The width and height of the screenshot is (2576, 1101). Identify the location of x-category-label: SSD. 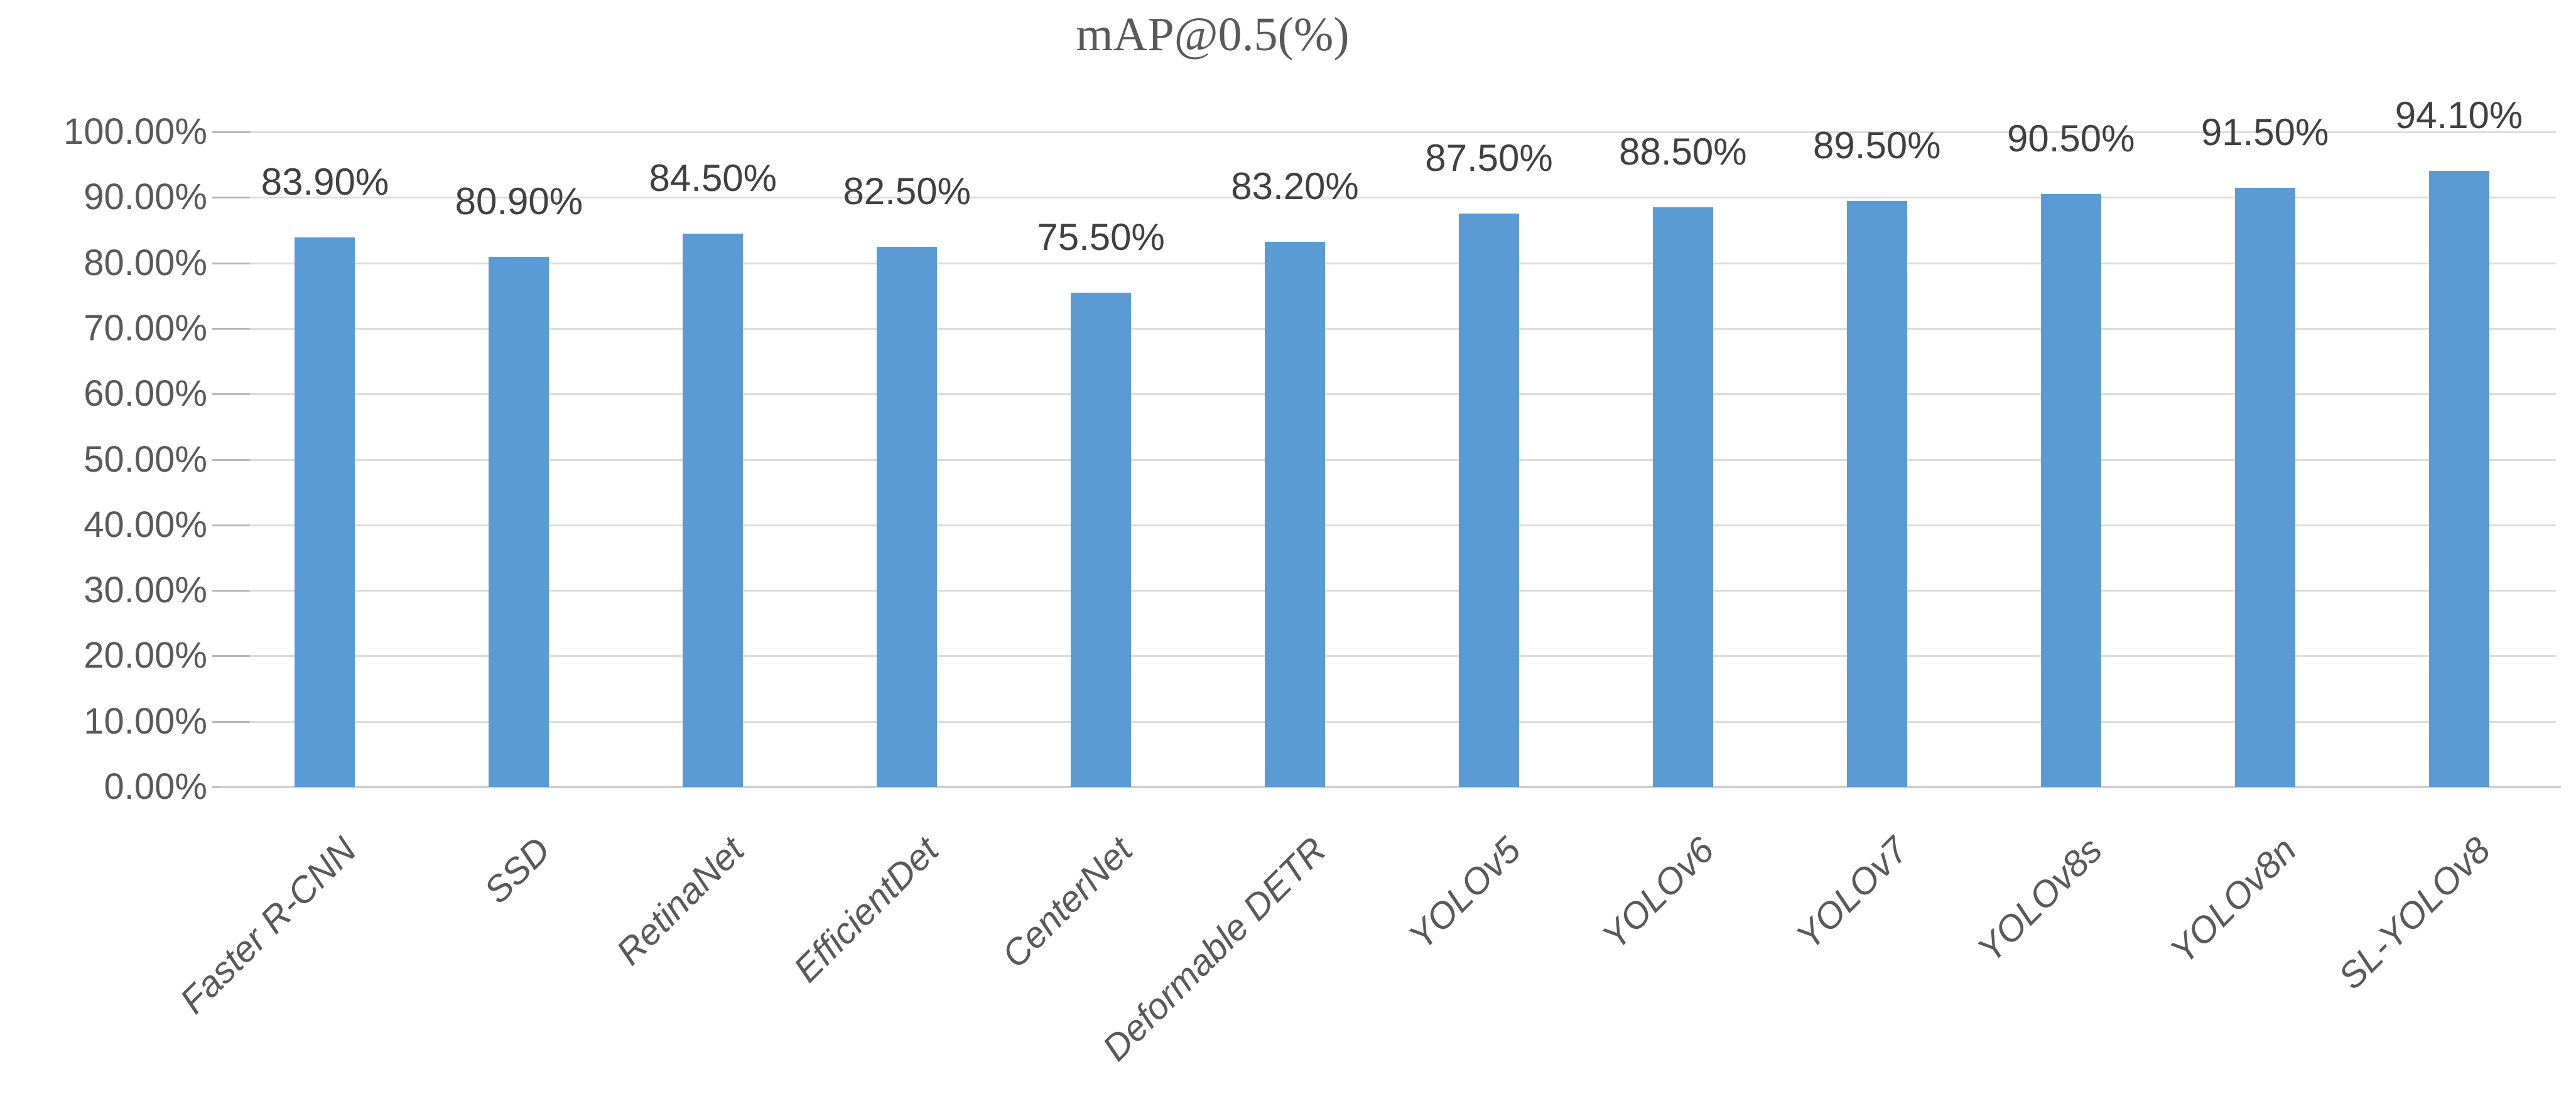
(517, 870).